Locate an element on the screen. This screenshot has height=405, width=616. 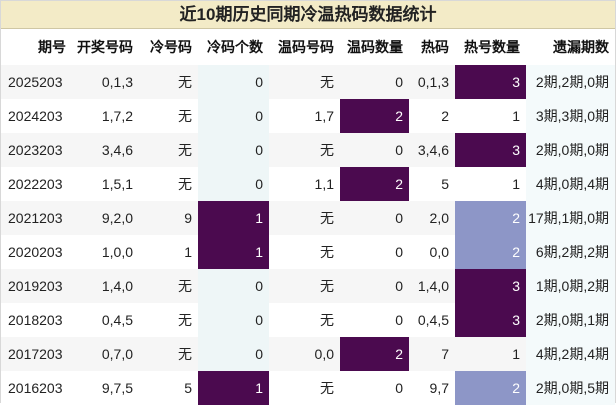
cell-issue: 2023203 is located at coordinates (36, 150).